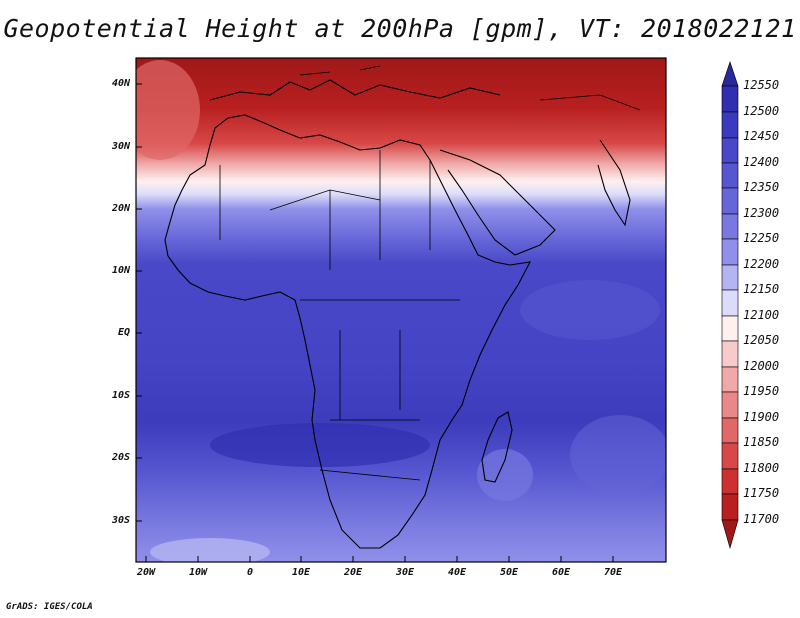 The width and height of the screenshot is (800, 618). Describe the element at coordinates (120, 457) in the screenshot. I see `lat-label-20s: 20S` at that location.